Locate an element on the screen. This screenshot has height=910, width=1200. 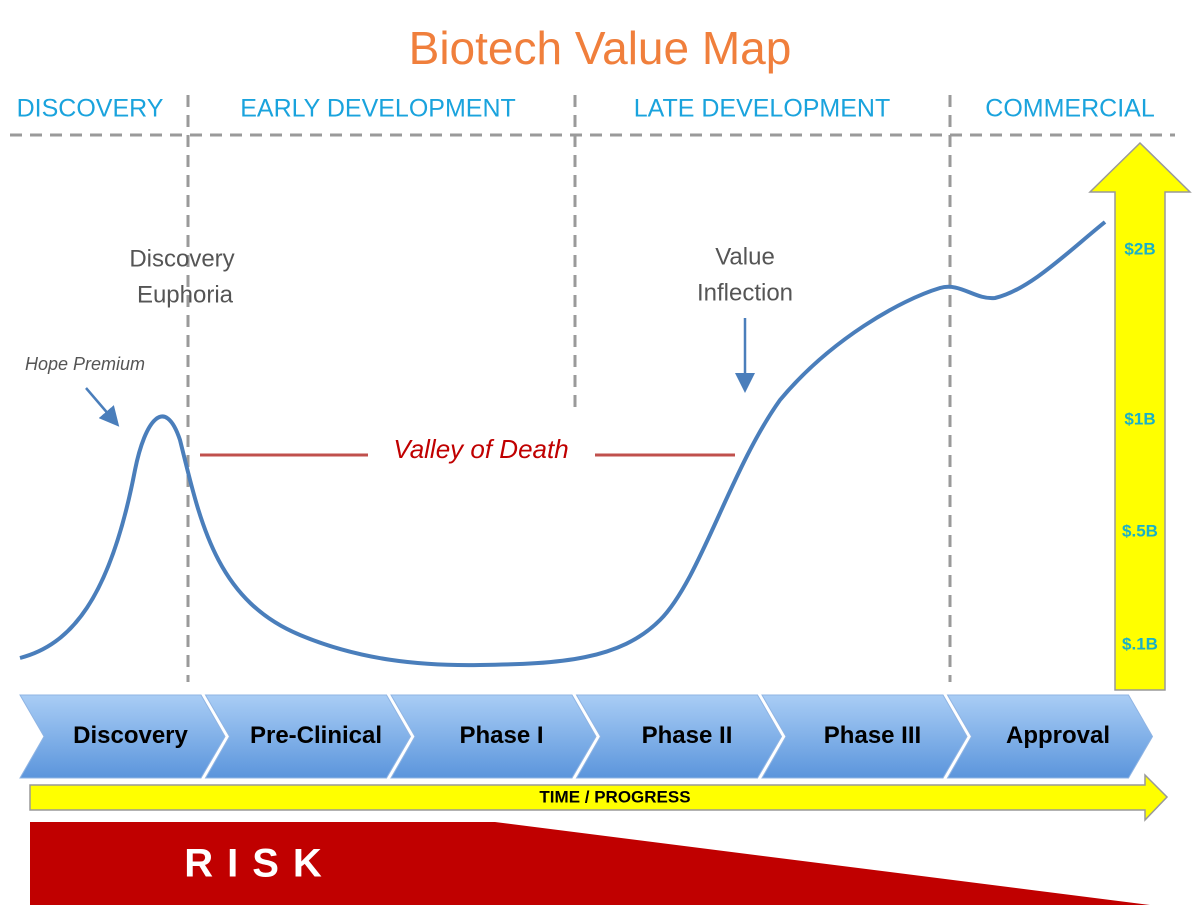
phase-label: COMMERCIAL is located at coordinates (1070, 109).